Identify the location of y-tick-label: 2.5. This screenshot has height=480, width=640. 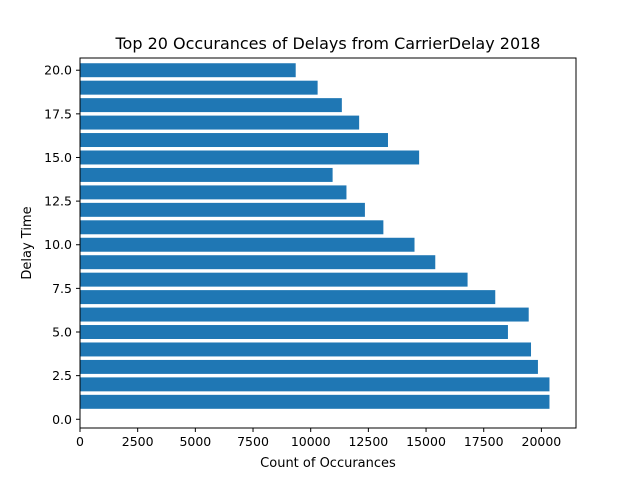
(62, 375).